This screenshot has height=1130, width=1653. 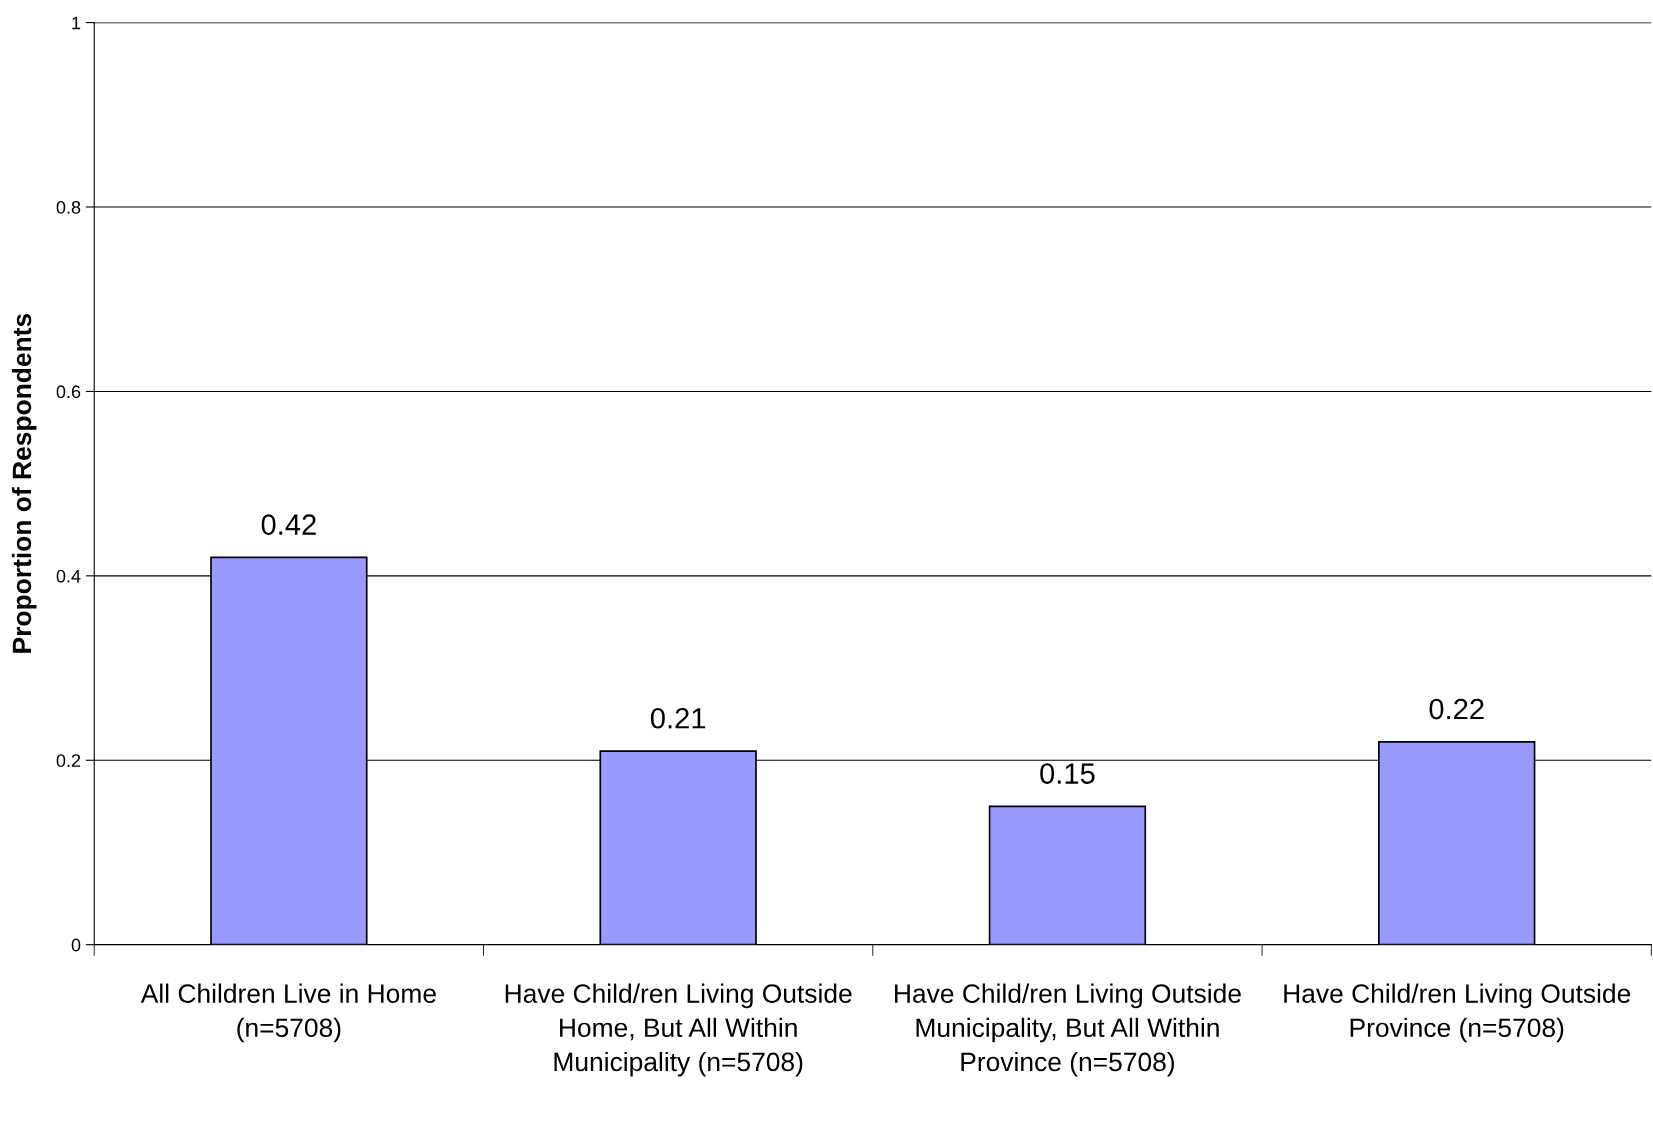 I want to click on x-tick-label: Have Child/ren Living Outside Municipality, But All Within Province (n=5708), so click(x=1068, y=1030).